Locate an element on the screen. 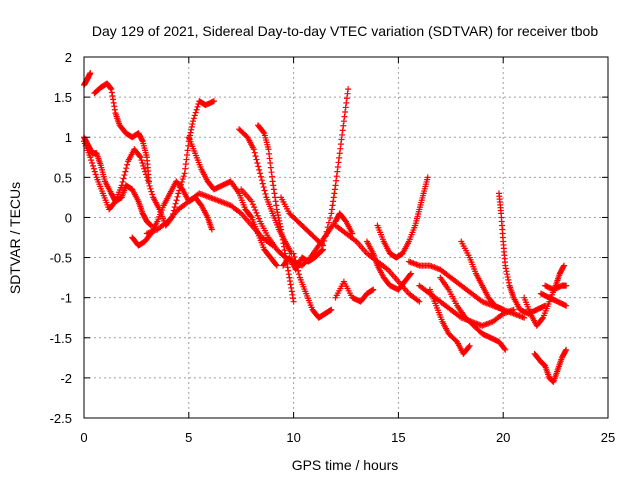 This screenshot has height=480, width=640. x-tick-label: 25 is located at coordinates (608, 437).